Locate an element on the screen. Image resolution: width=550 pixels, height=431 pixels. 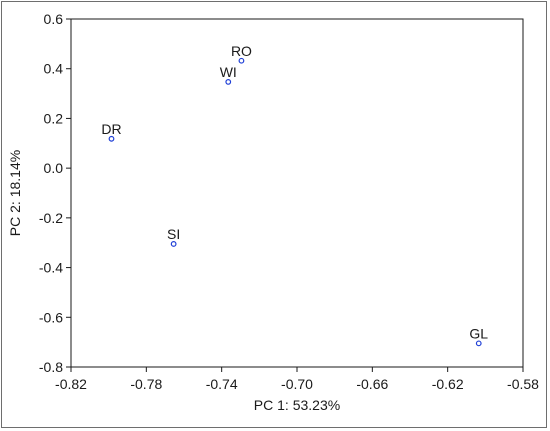
y-tick-label: -0.8 is located at coordinates (51, 367).